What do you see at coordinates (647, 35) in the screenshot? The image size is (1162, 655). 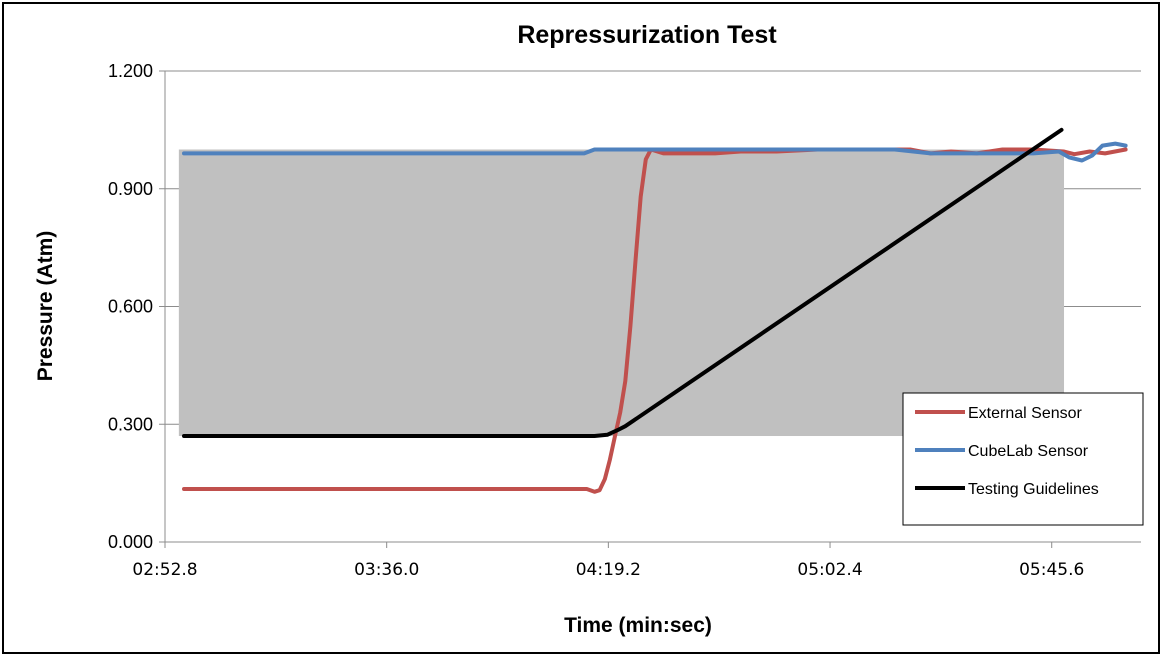 I see `chart-title: Repressurization Test` at bounding box center [647, 35].